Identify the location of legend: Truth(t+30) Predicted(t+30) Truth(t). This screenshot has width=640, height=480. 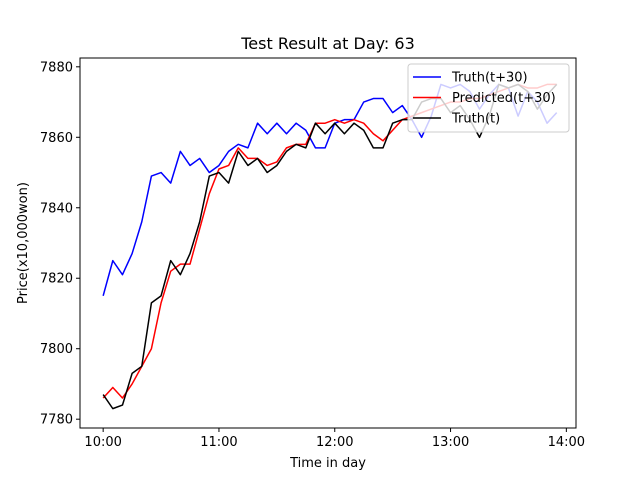
(488, 98).